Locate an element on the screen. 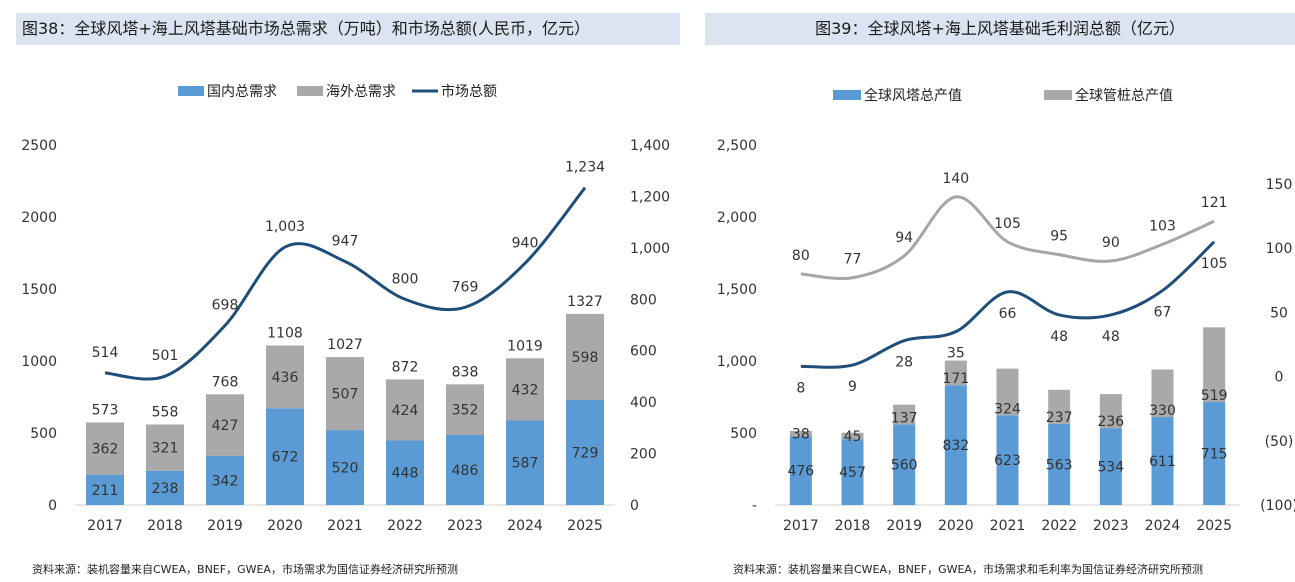  bar-label-pile: 519 is located at coordinates (1214, 396).